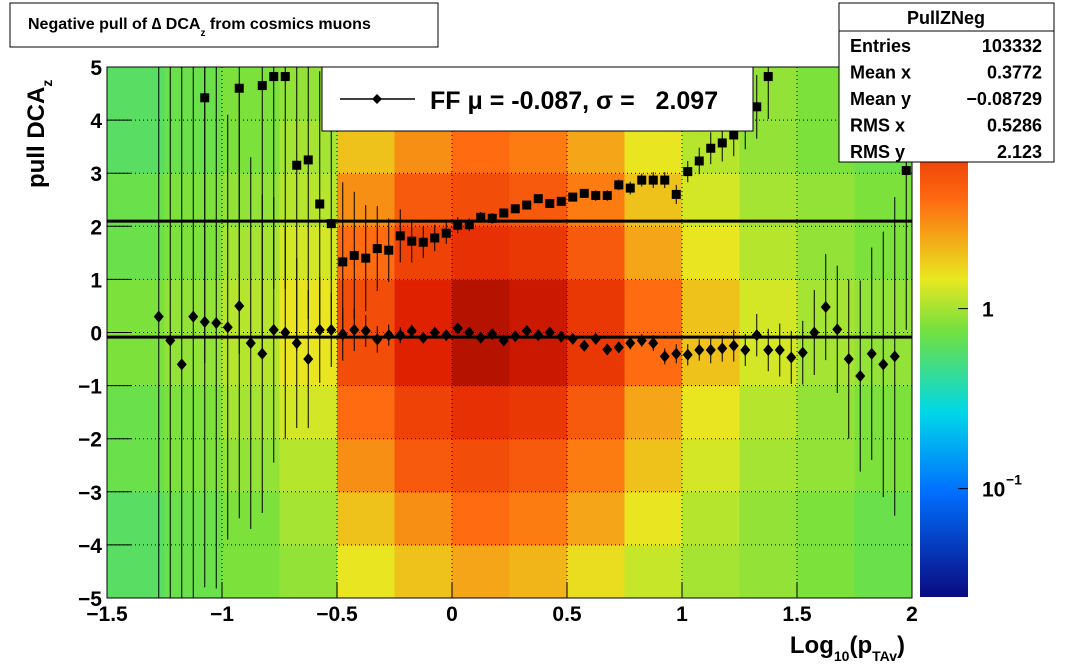 The height and width of the screenshot is (664, 1076). I want to click on y-axis-title: pull DCAz, so click(39, 134).